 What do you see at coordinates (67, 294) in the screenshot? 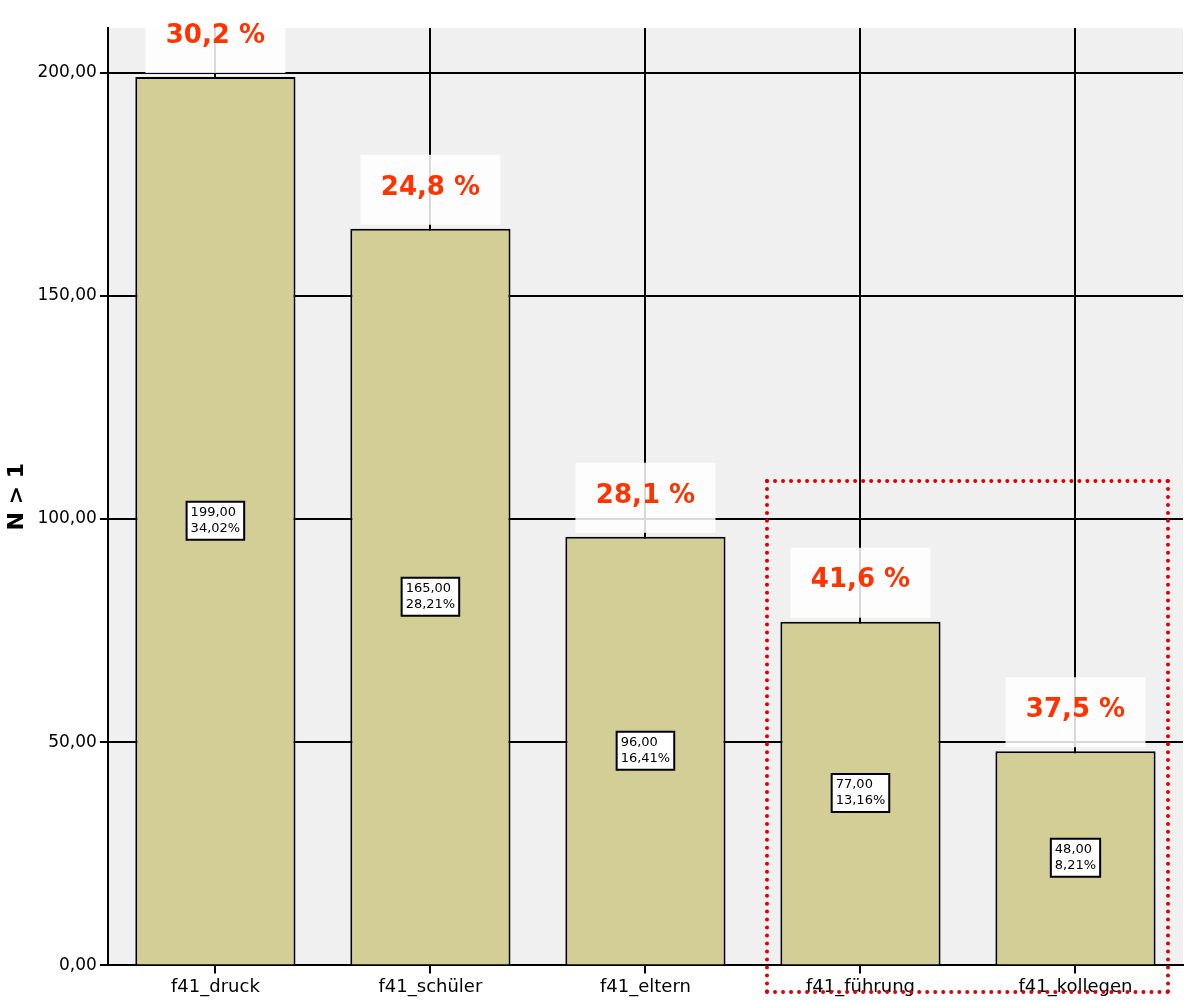
I see `y-tick-label: 150,00` at bounding box center [67, 294].